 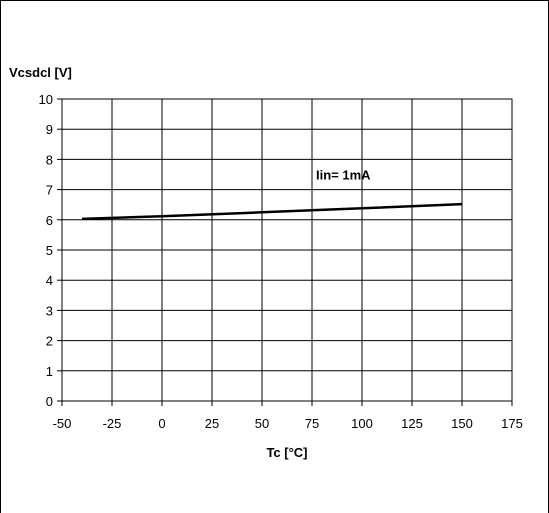 I want to click on annotations: Iin= 1mA, so click(x=343, y=175).